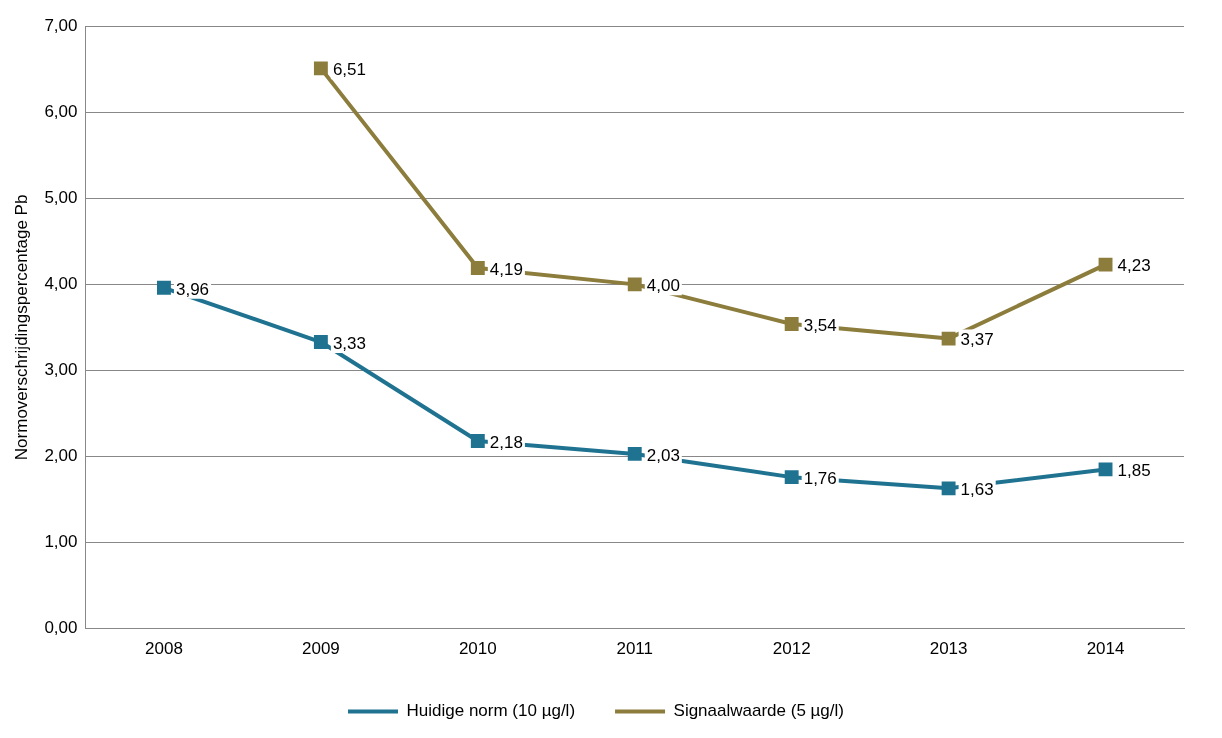 This screenshot has width=1222, height=738. I want to click on data-label: 1,85, so click(1134, 471).